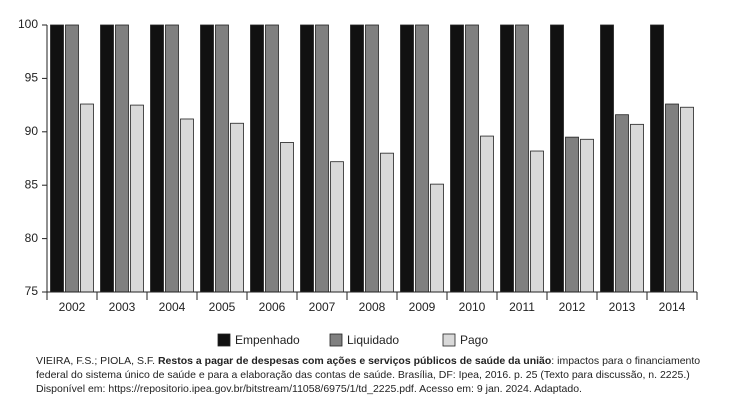 This screenshot has height=410, width=733. I want to click on x-tick-label: 2010, so click(472, 307).